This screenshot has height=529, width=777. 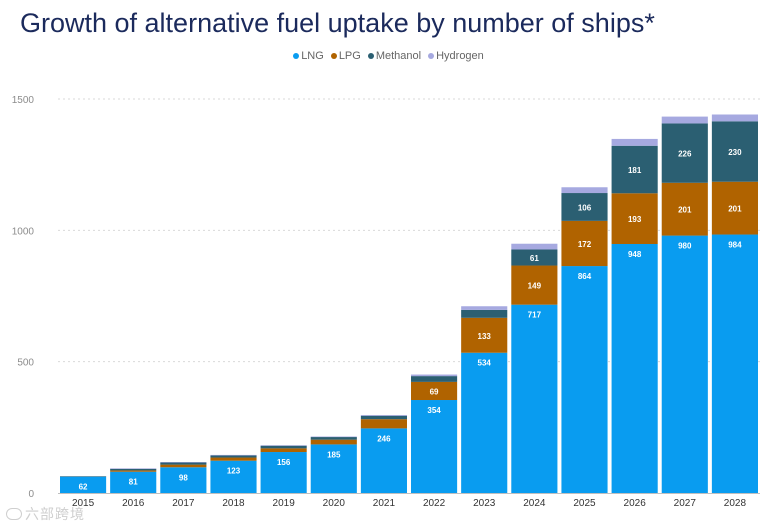 I want to click on data-label: 181, so click(x=635, y=170).